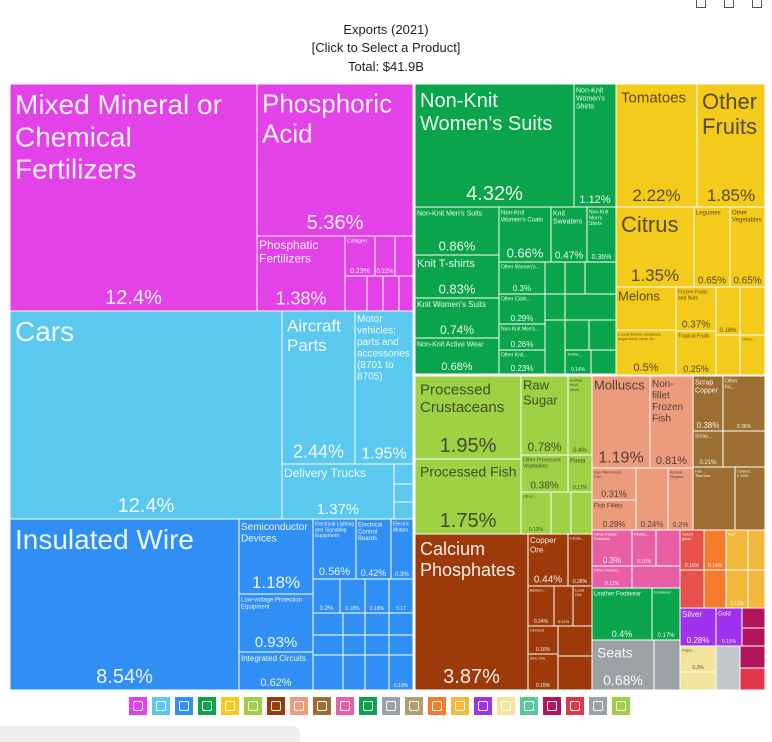  Describe the element at coordinates (483, 706) in the screenshot. I see `category-precious-metals-button` at that location.